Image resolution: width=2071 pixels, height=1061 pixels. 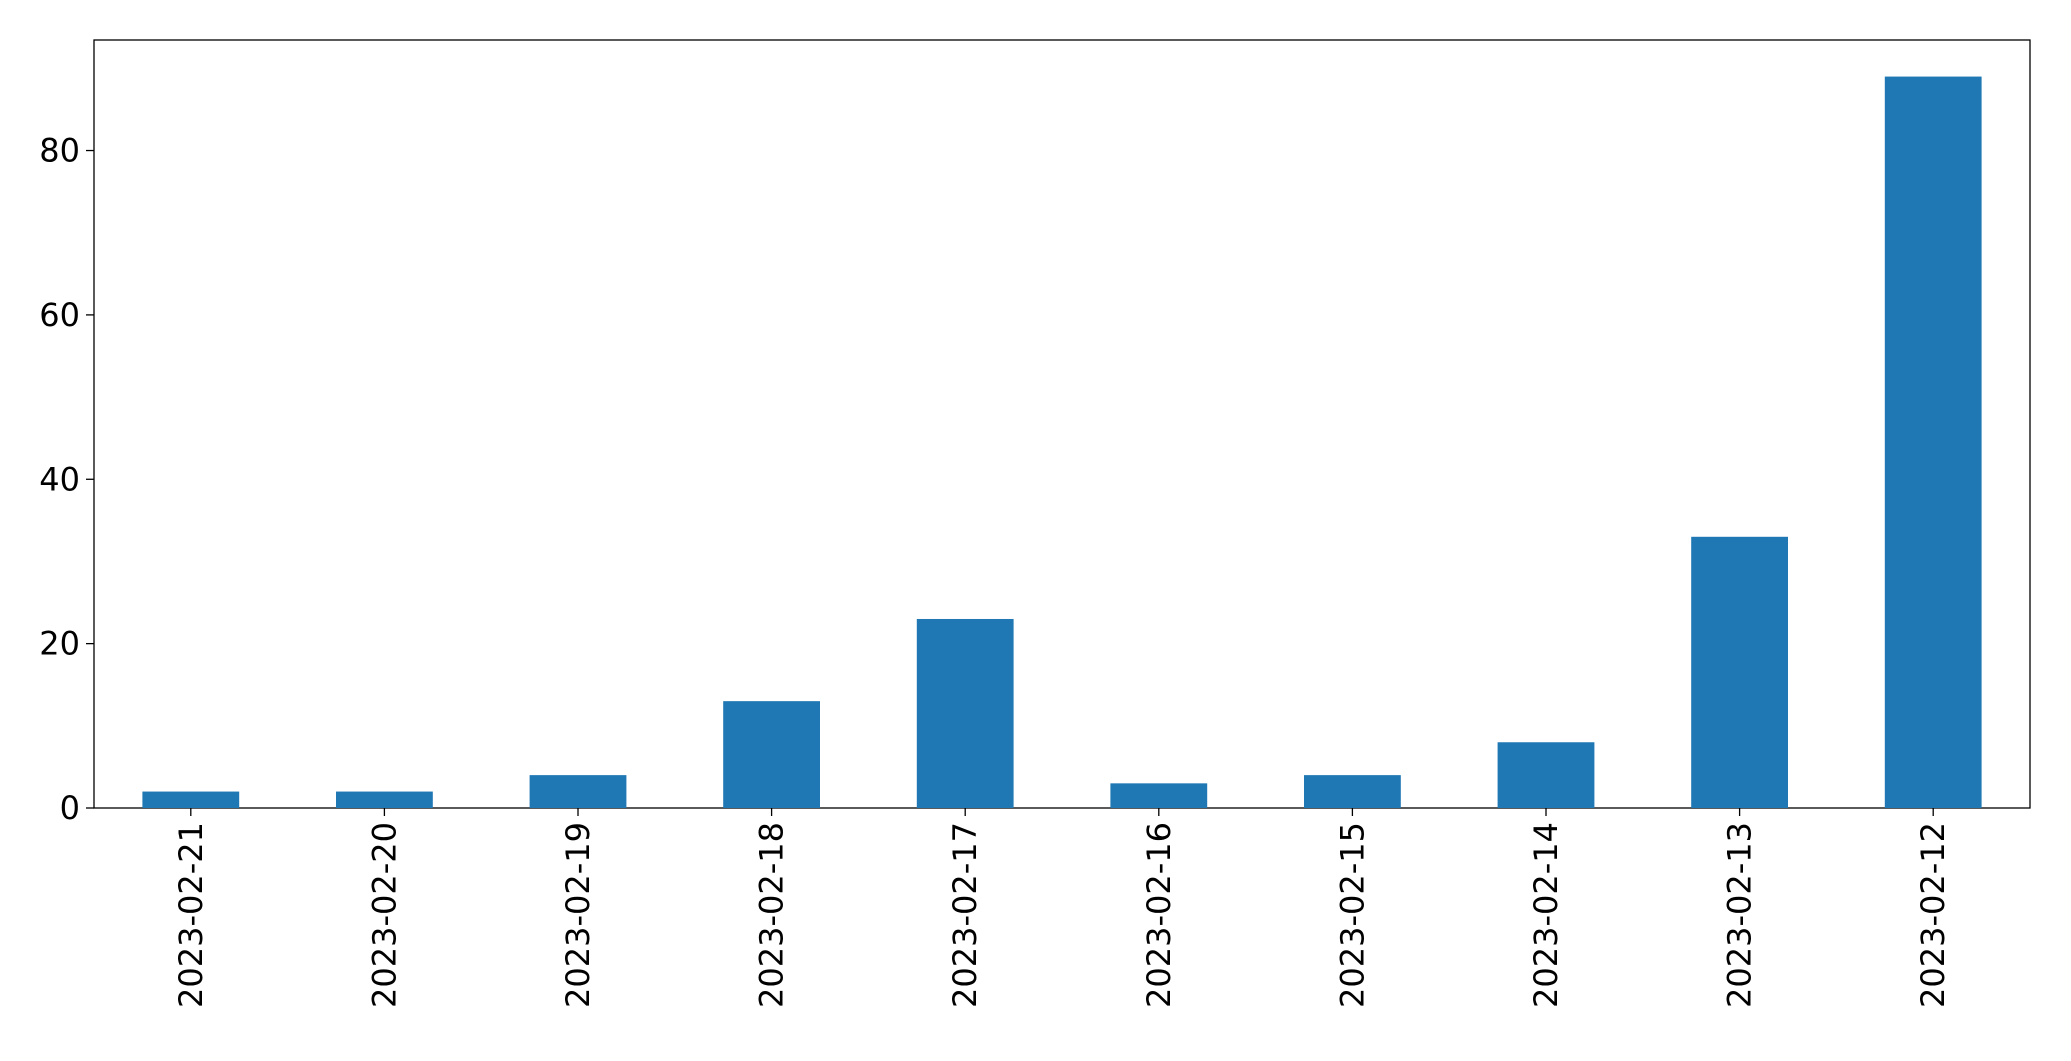 What do you see at coordinates (59, 315) in the screenshot?
I see `y-tick-label: 60` at bounding box center [59, 315].